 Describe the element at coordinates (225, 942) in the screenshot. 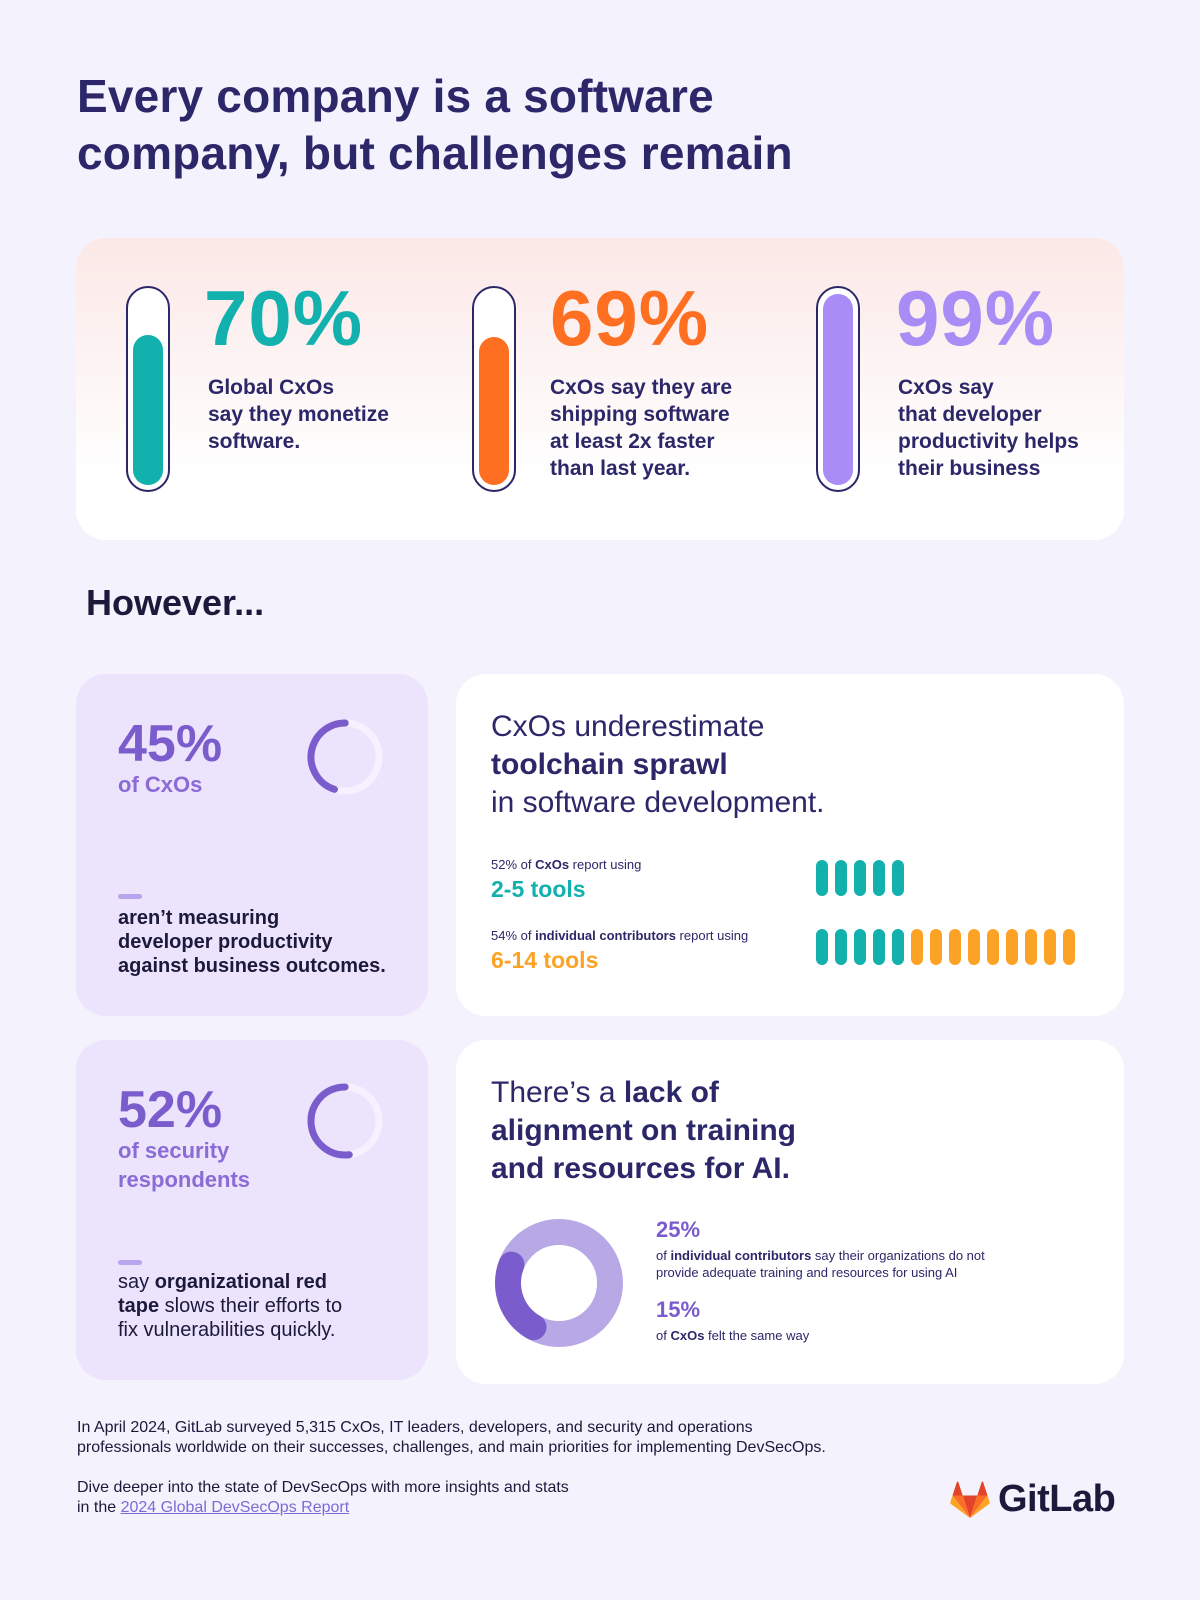

I see `statement-line: developer productivity` at that location.